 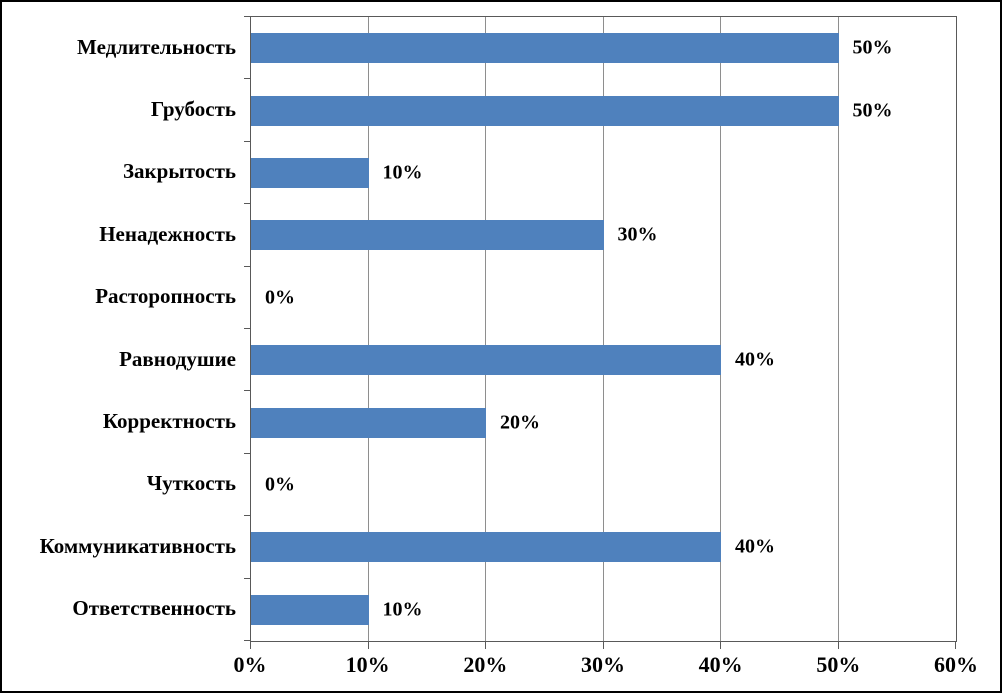 What do you see at coordinates (156, 46) in the screenshot?
I see `category-label: Медлительность` at bounding box center [156, 46].